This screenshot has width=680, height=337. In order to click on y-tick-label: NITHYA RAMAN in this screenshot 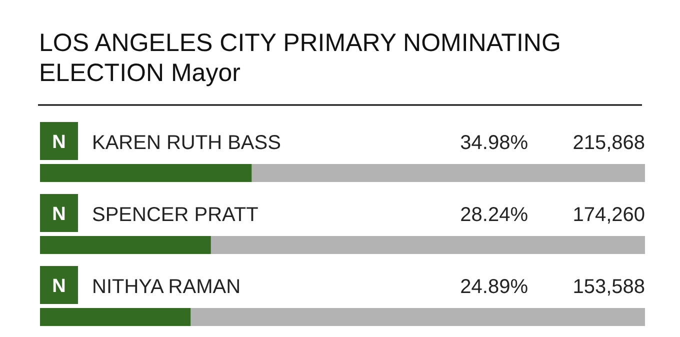, I will do `click(166, 287)`.